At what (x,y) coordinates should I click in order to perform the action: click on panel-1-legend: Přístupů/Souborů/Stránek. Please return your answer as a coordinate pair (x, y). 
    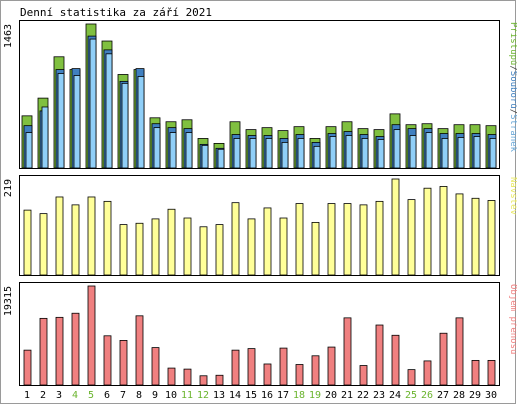
    Looking at the image, I should click on (512, 87).